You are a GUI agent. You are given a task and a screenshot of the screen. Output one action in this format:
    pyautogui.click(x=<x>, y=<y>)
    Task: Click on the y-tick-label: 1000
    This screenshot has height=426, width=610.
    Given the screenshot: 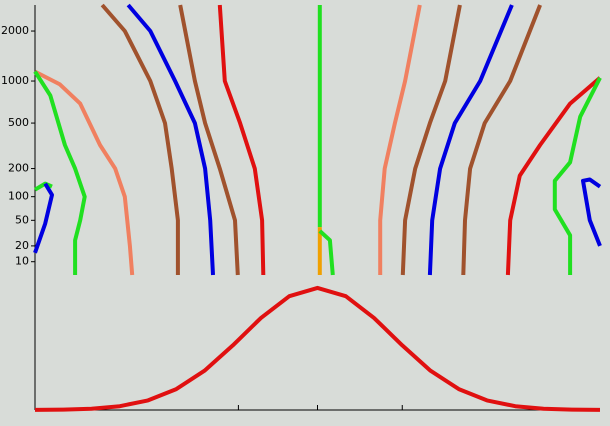 What is the action you would take?
    pyautogui.click(x=15, y=80)
    